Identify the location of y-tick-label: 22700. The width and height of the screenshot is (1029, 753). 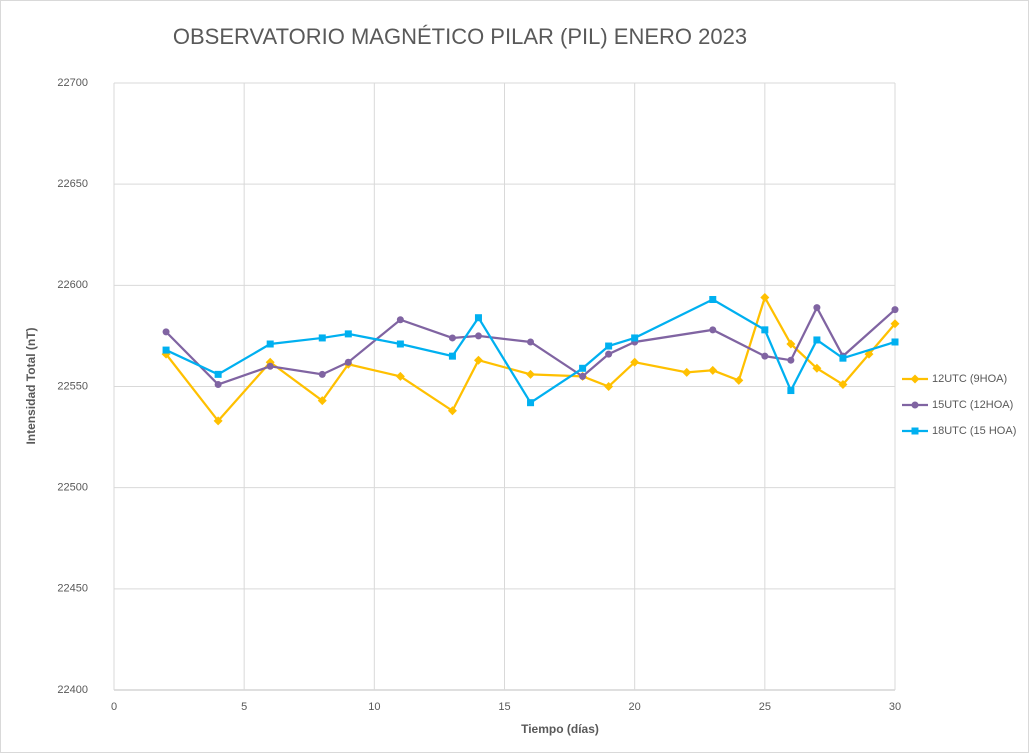
(72, 83).